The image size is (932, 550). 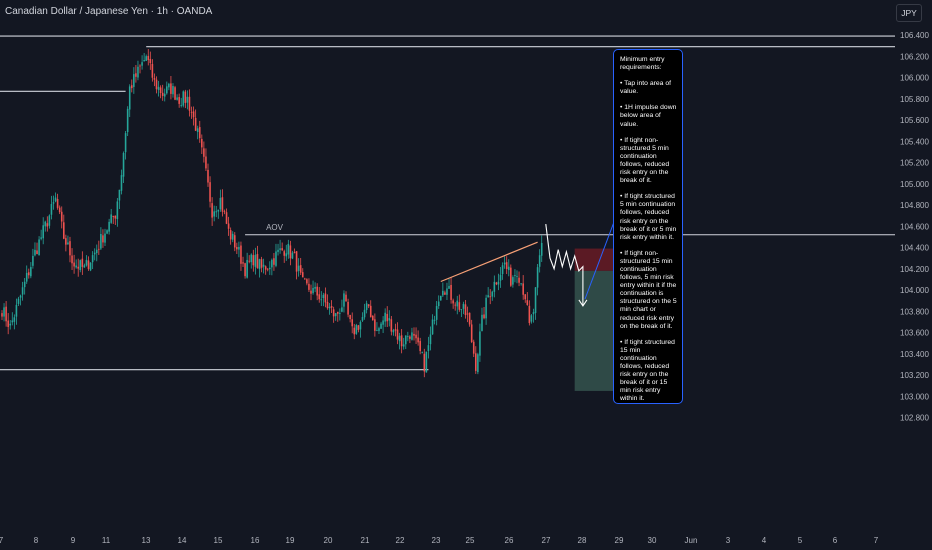 I want to click on x-tick-label: 14, so click(x=182, y=540).